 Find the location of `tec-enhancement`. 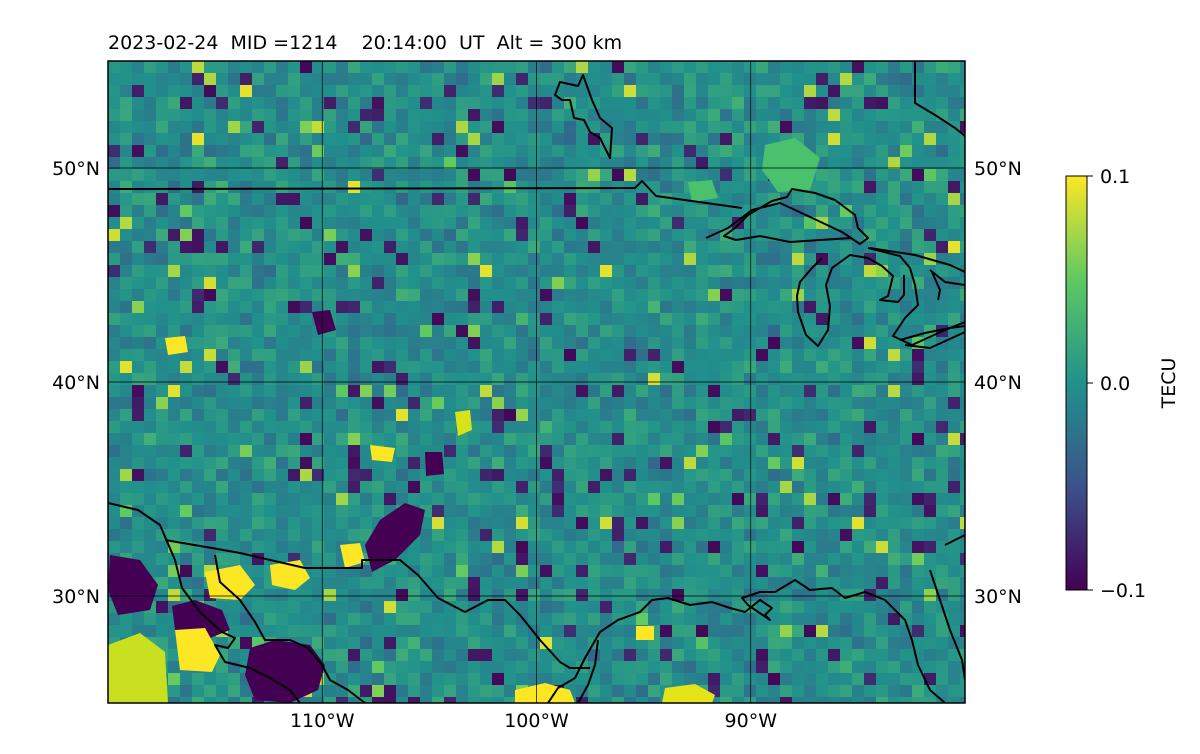

tec-enhancement is located at coordinates (791, 165).